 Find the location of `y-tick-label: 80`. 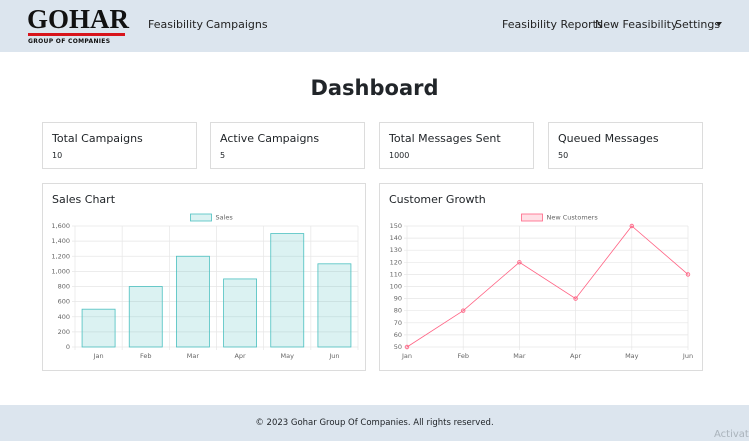

y-tick-label: 80 is located at coordinates (398, 311).